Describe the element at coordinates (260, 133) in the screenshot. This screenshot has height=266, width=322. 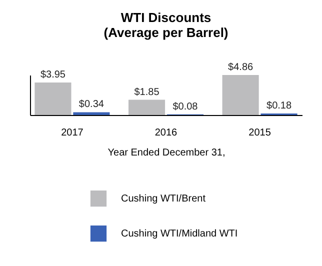
I see `x-tick-label: 2015` at that location.